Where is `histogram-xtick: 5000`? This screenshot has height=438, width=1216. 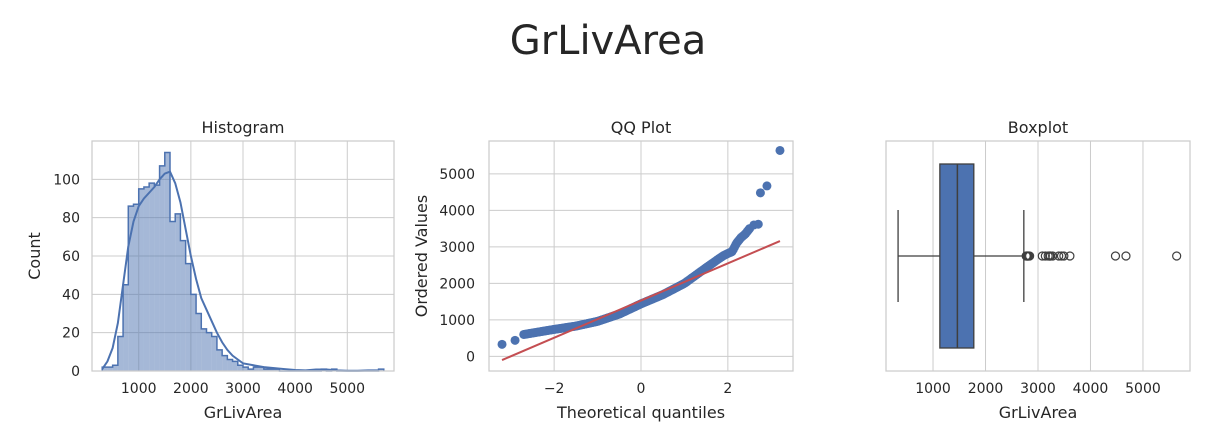 histogram-xtick: 5000 is located at coordinates (347, 389).